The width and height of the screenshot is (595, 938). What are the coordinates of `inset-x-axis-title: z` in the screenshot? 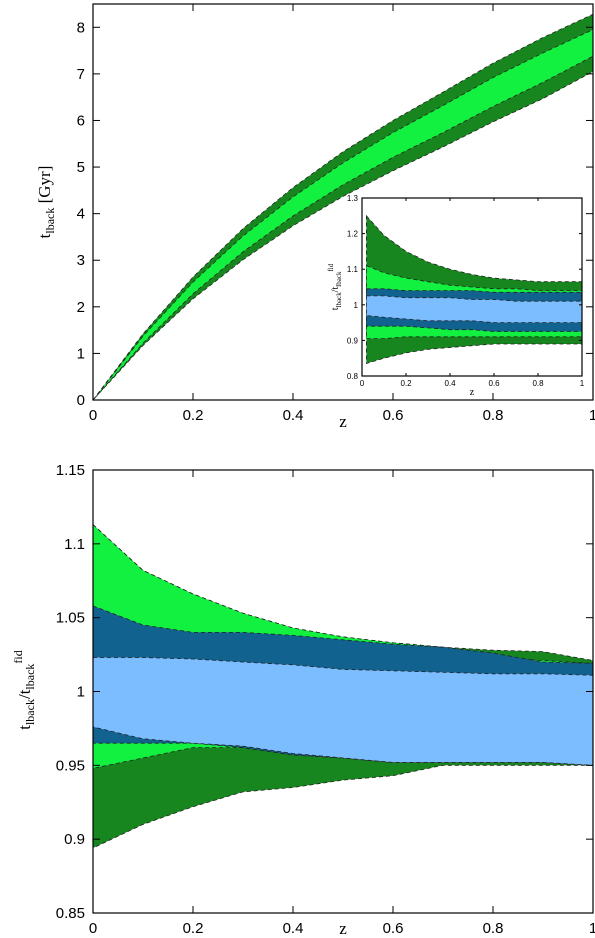 It's located at (472, 392).